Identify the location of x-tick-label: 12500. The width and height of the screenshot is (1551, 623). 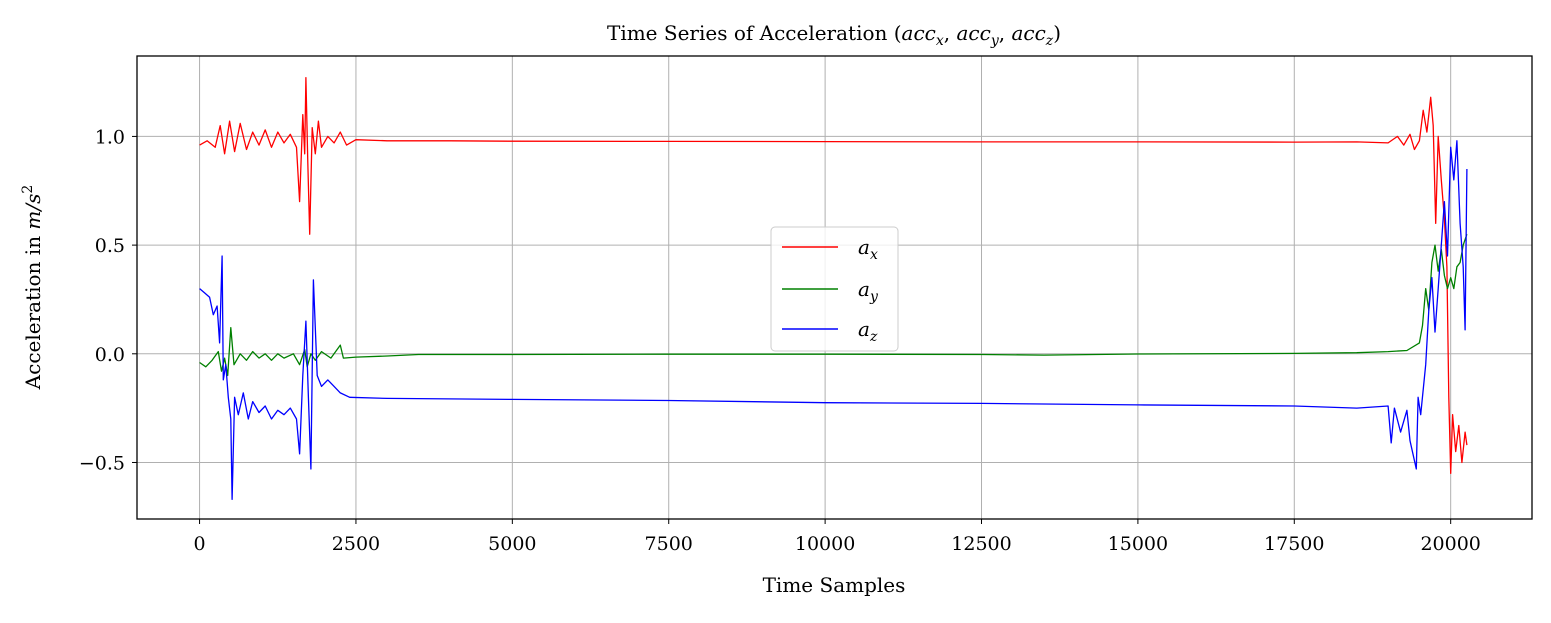
(981, 544).